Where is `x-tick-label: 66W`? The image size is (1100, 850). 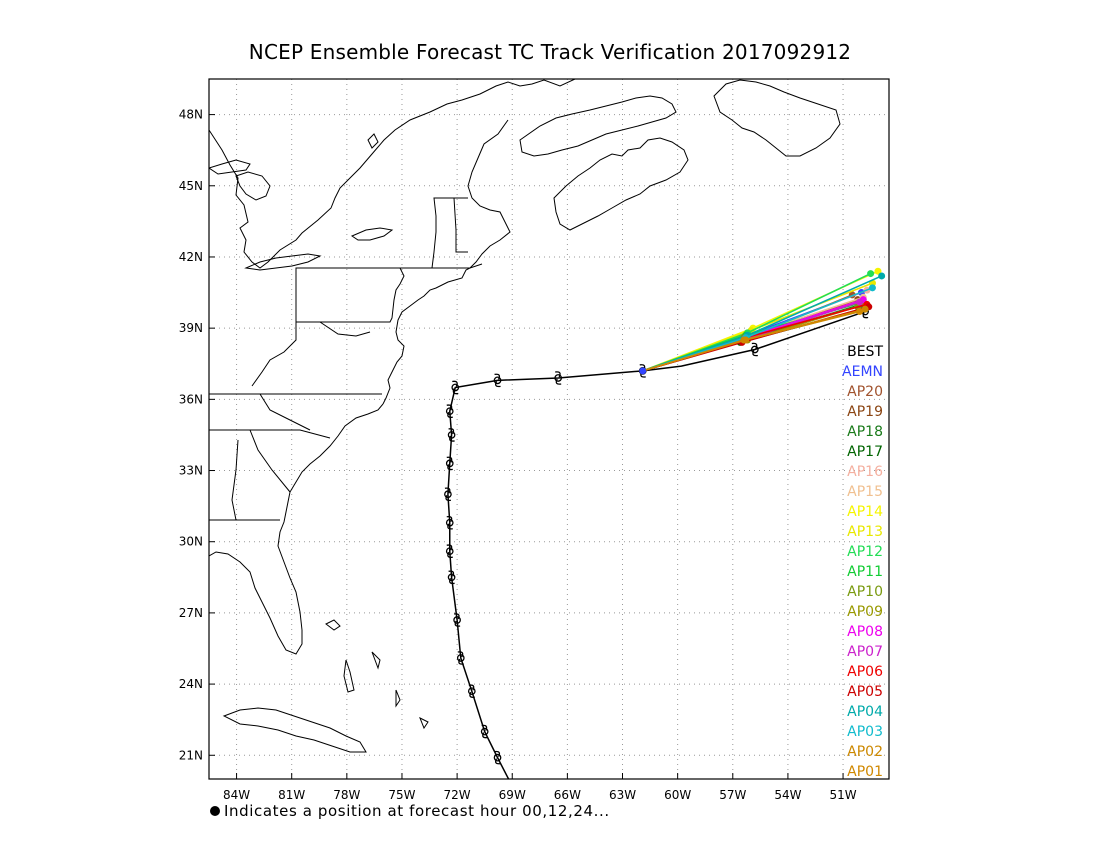
x-tick-label: 66W is located at coordinates (567, 795).